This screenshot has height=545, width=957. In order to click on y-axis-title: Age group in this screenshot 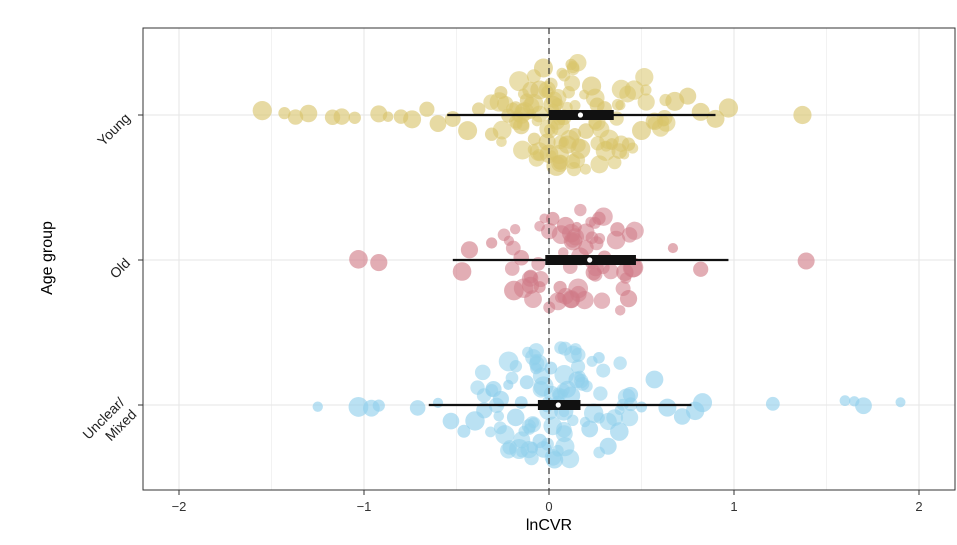, I will do `click(47, 258)`.